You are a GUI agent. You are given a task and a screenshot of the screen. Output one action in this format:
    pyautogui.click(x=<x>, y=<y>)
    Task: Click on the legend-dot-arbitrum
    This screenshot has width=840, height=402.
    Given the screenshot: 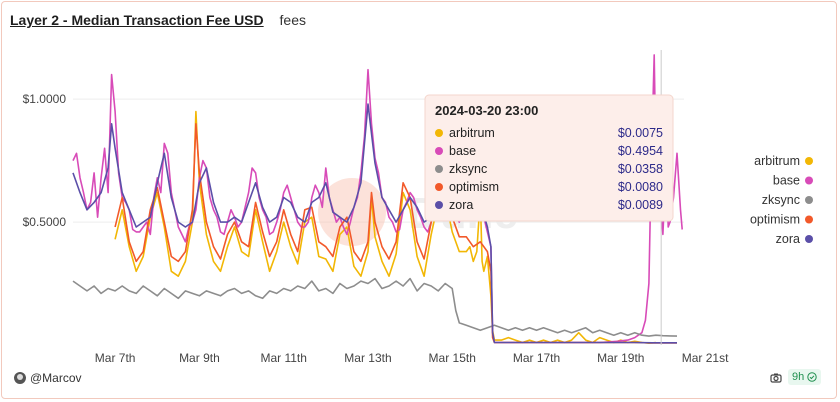 What is the action you would take?
    pyautogui.click(x=809, y=161)
    